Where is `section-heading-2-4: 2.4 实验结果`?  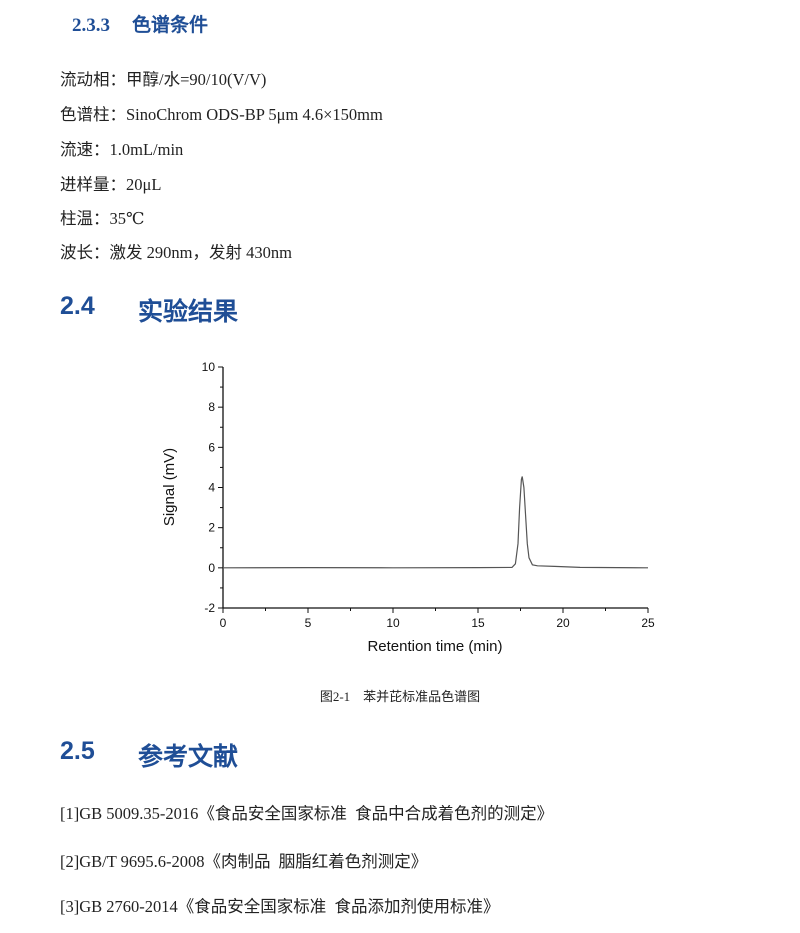 section-heading-2-4: 2.4 实验结果 is located at coordinates (149, 309).